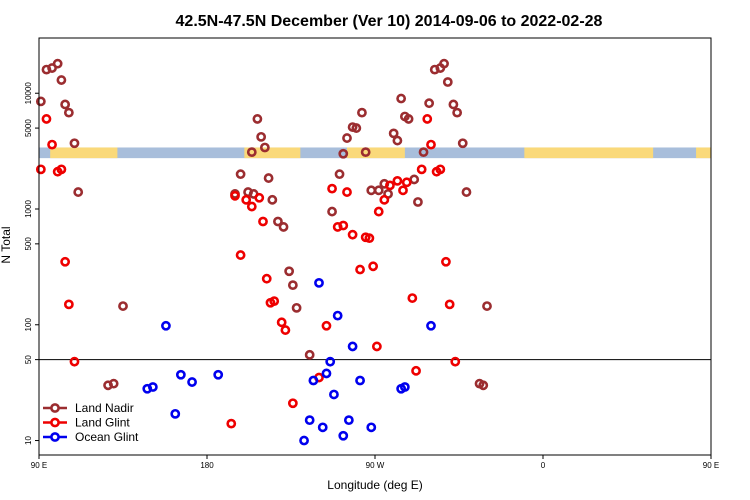 The image size is (750, 500). Describe the element at coordinates (28, 244) in the screenshot. I see `y-tick-label: 500` at that location.